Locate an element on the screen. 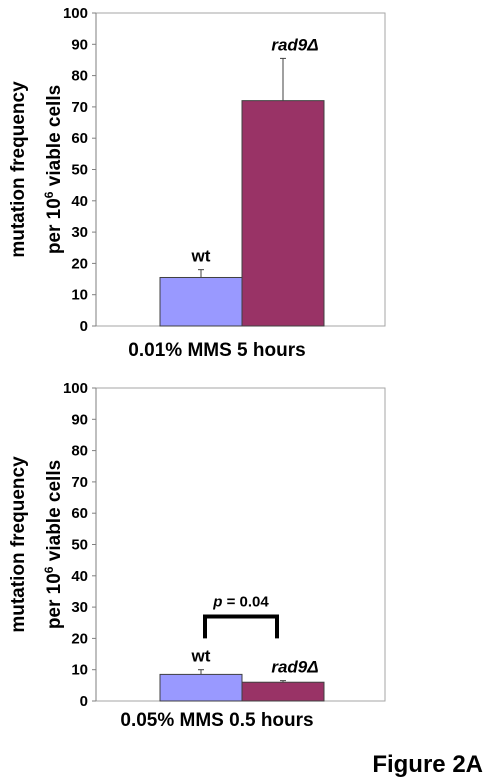 The image size is (487, 780). x-category-label: 0.01% MMS 5 hours is located at coordinates (216, 350).